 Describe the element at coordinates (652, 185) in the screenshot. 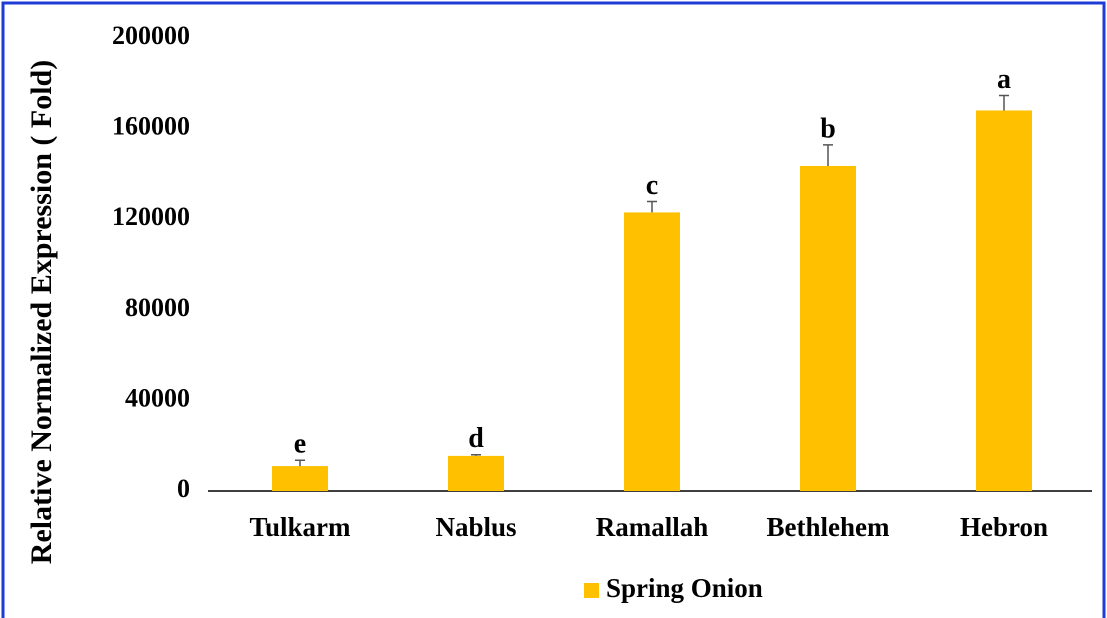

I see `significance-label: c` at that location.